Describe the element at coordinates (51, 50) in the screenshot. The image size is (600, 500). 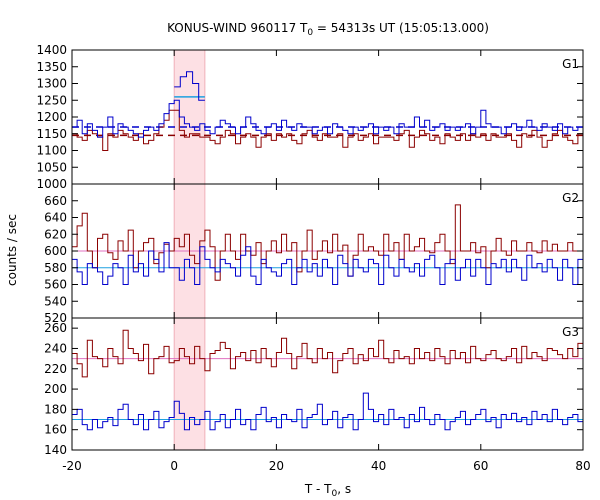
I see `y-tick-label: 1400` at that location.